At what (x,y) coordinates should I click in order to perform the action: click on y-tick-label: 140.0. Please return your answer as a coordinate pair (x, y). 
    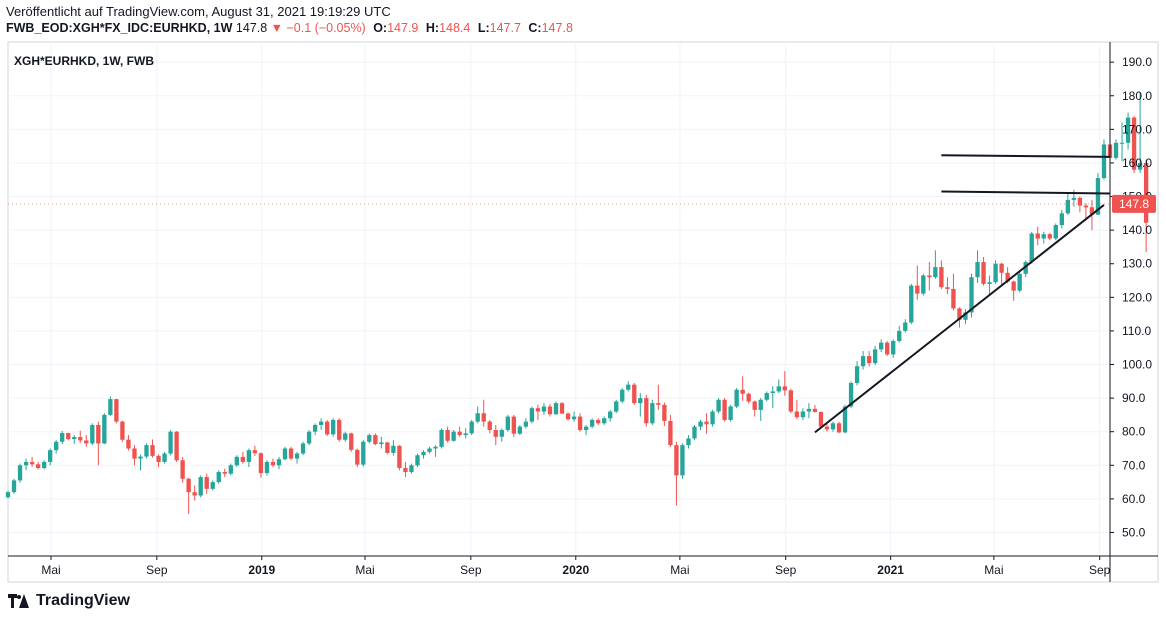
    Looking at the image, I should click on (1137, 230).